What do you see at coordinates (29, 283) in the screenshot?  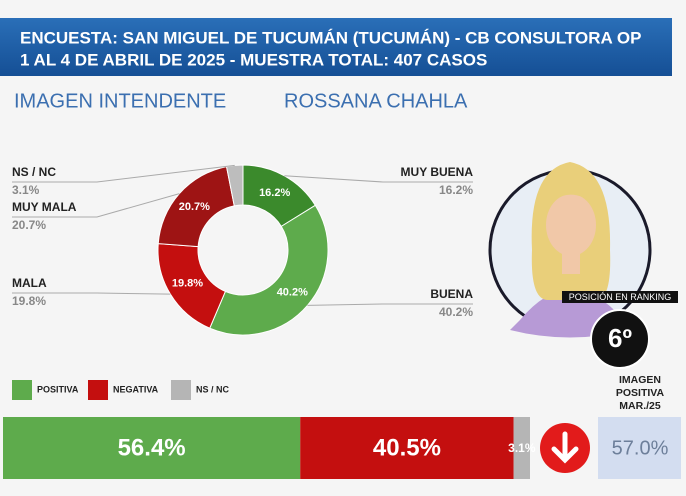 I see `slice-name: MALA` at bounding box center [29, 283].